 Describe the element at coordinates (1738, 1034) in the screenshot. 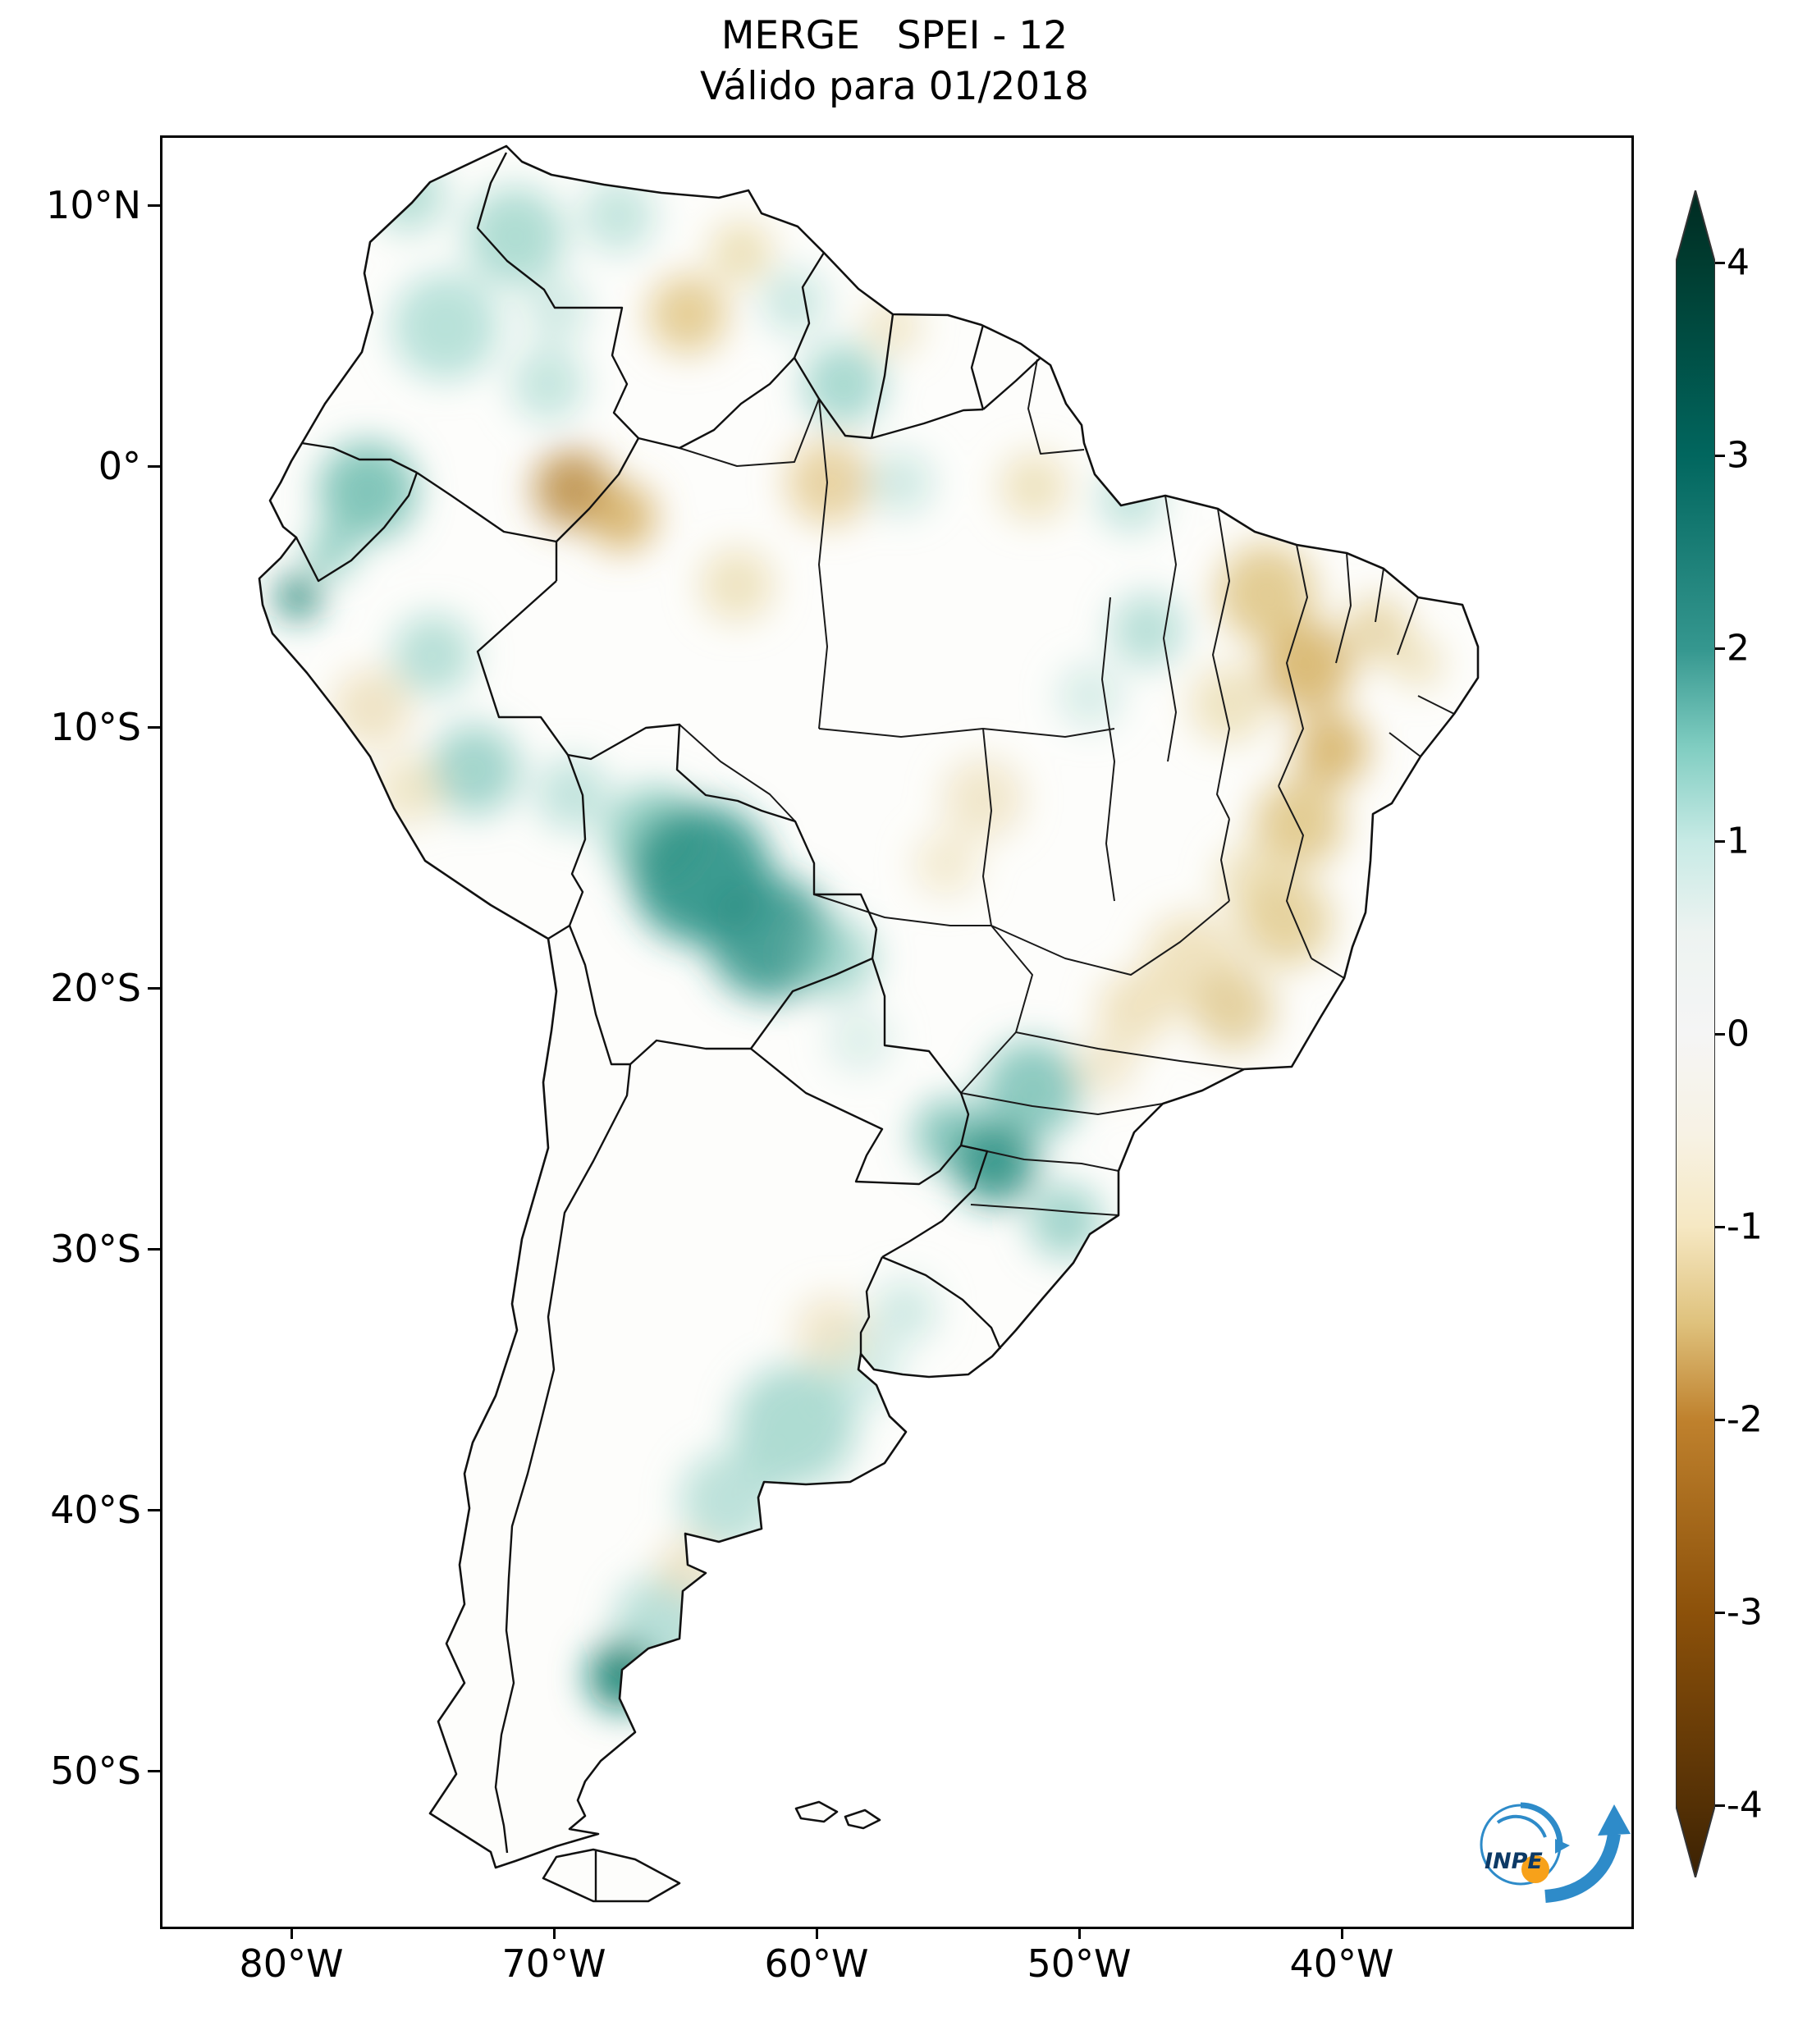

I see `colorbar-tick-label: 0` at that location.